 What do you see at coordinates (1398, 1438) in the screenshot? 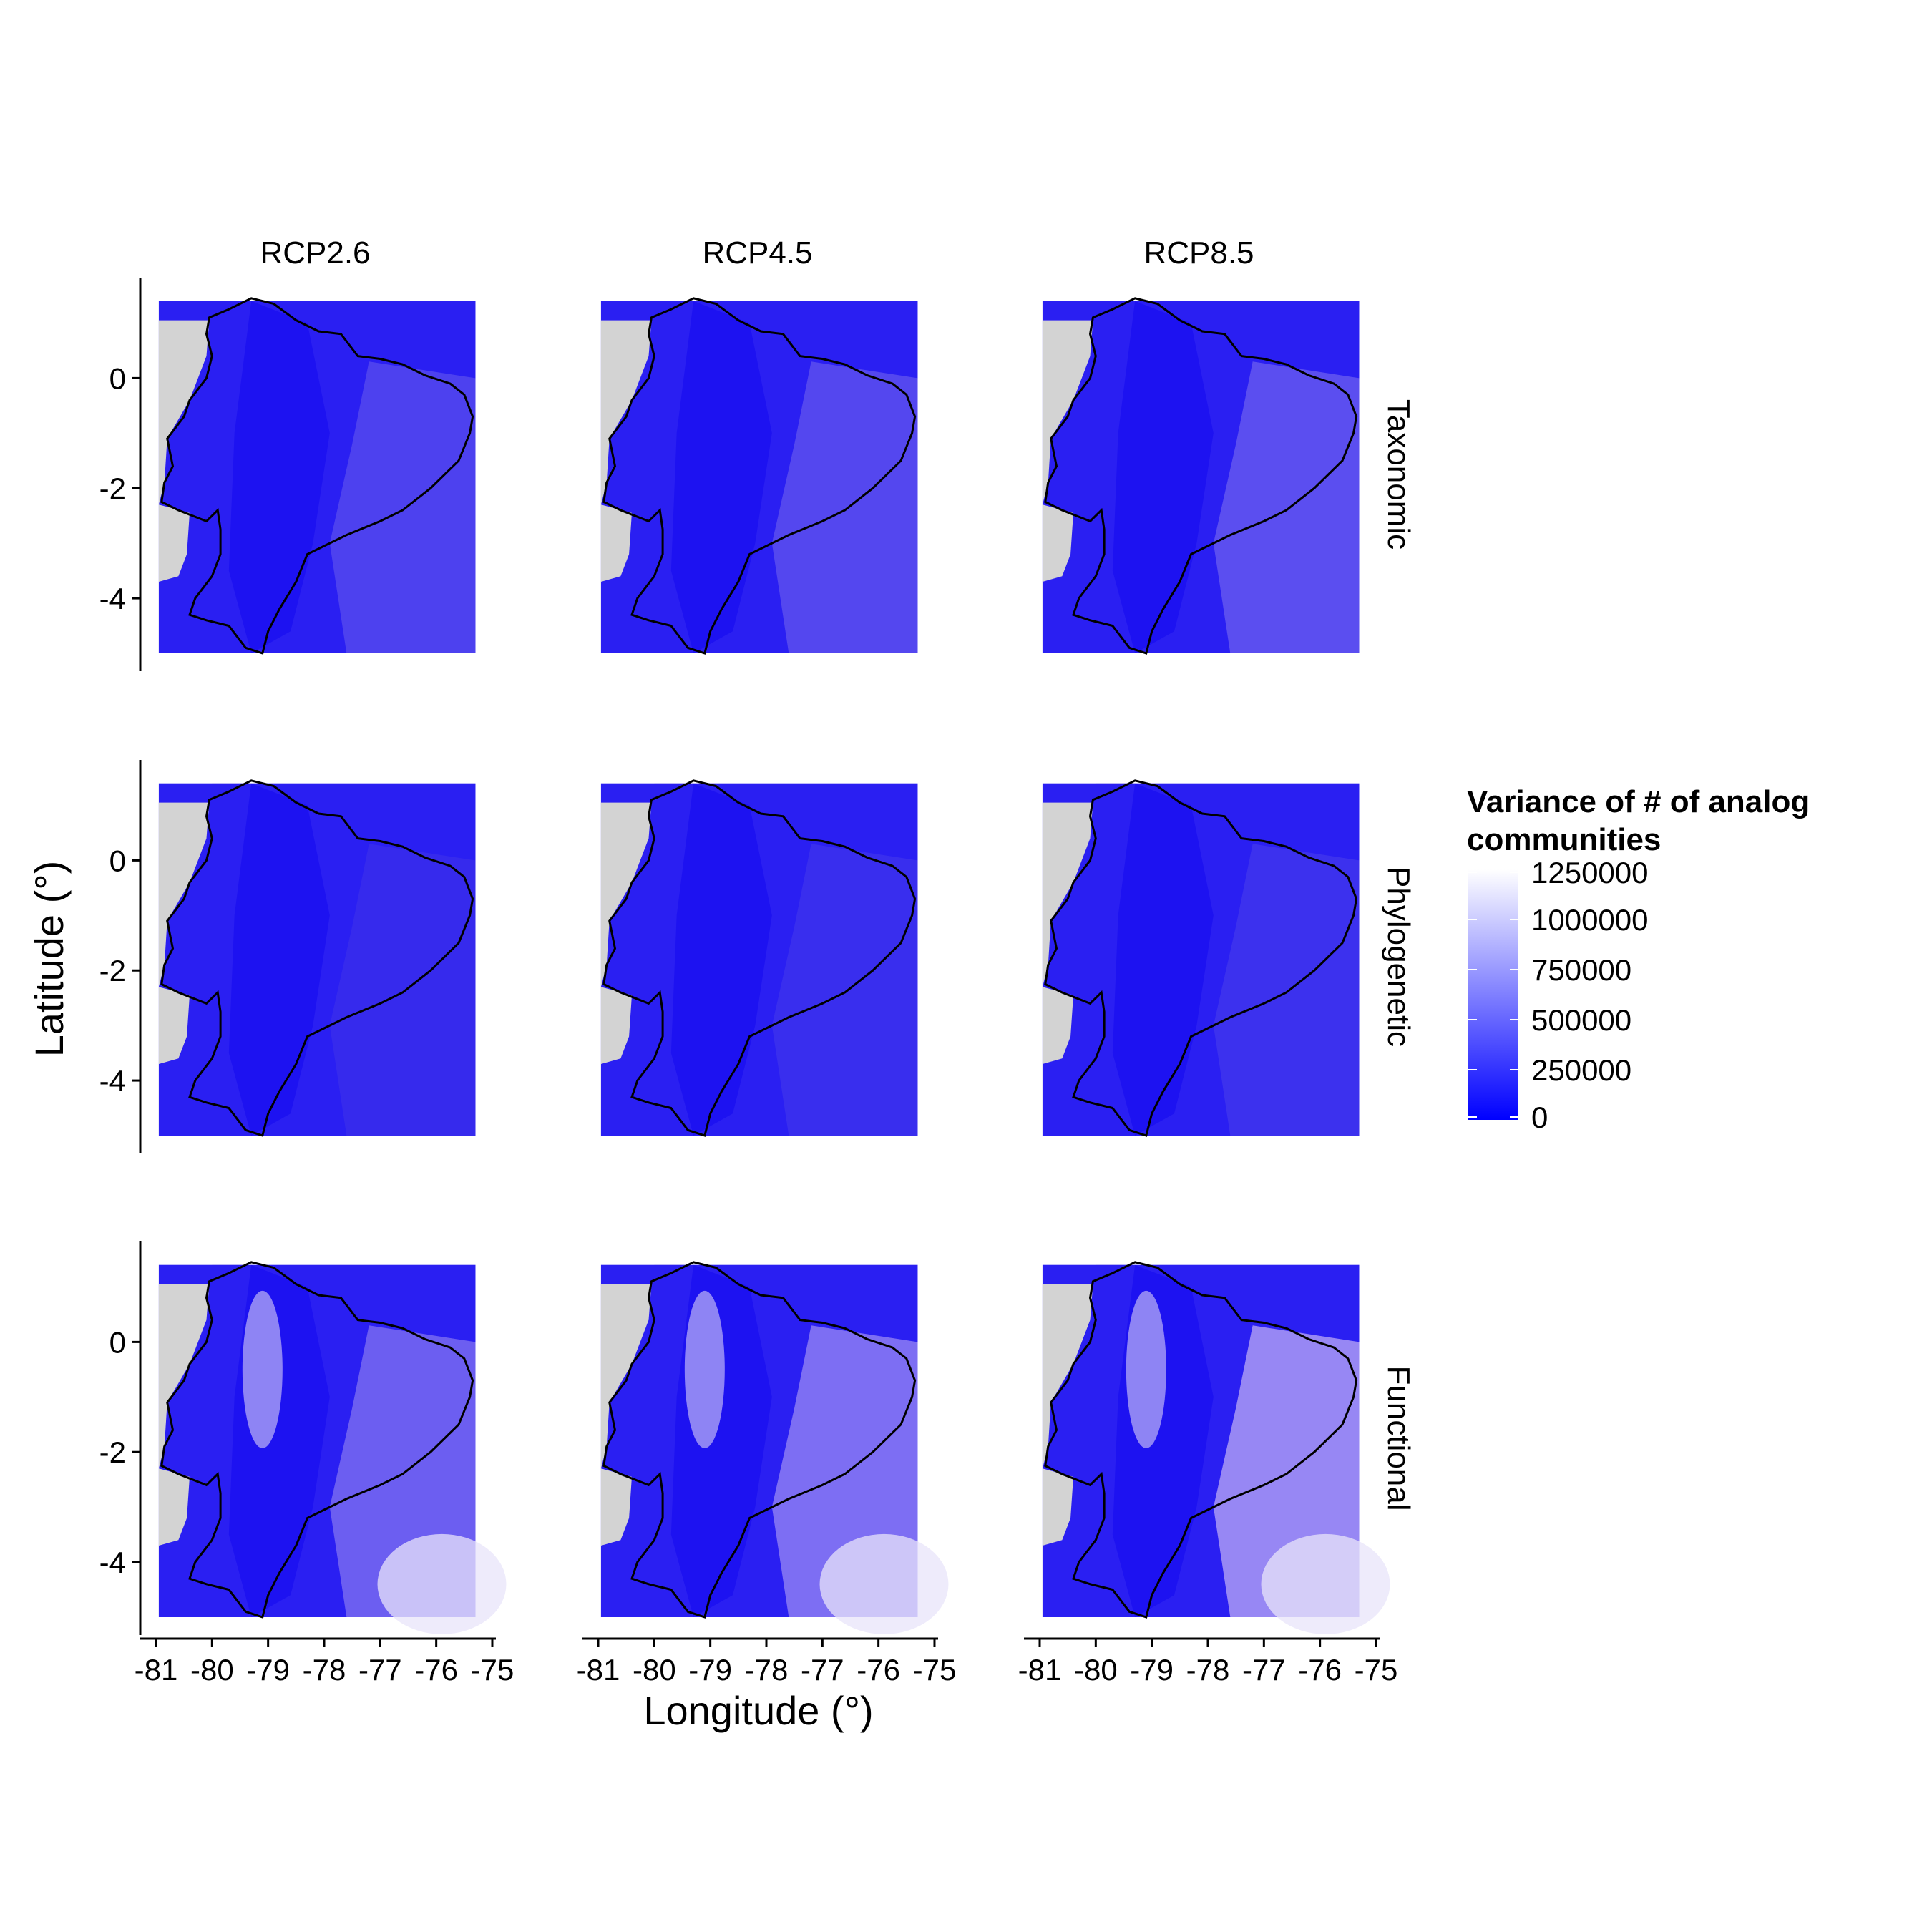
I see `strip-label-functional: Functional` at bounding box center [1398, 1438].